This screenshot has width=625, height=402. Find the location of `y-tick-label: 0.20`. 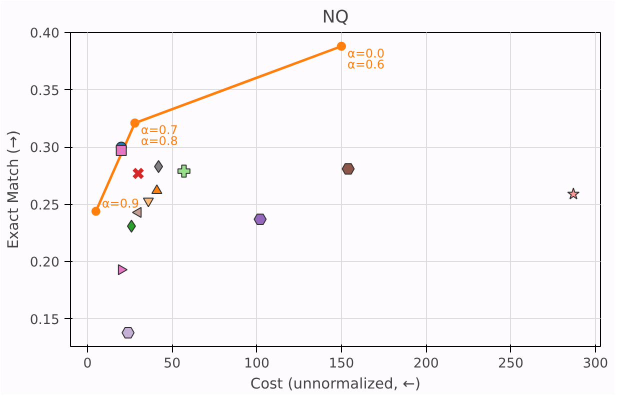

y-tick-label: 0.20 is located at coordinates (45, 263).